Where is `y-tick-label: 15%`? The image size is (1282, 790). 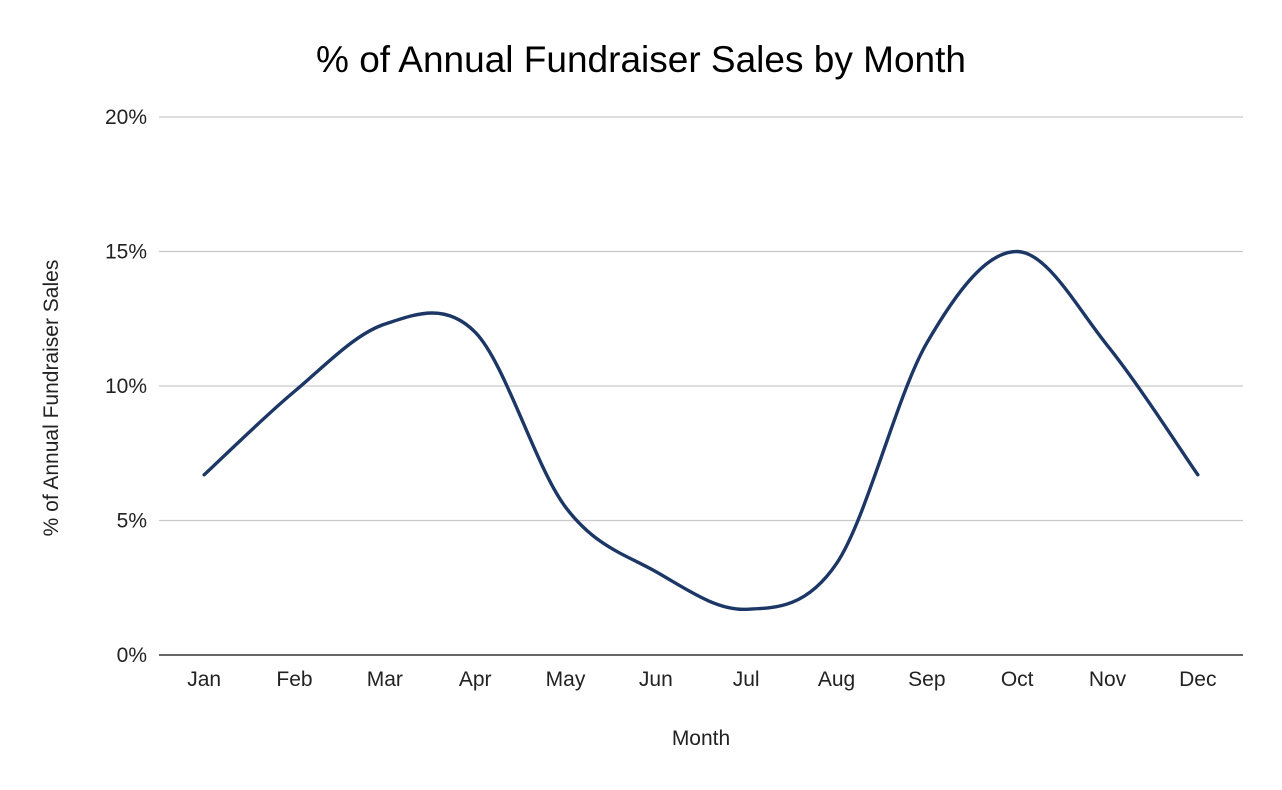 y-tick-label: 15% is located at coordinates (126, 252).